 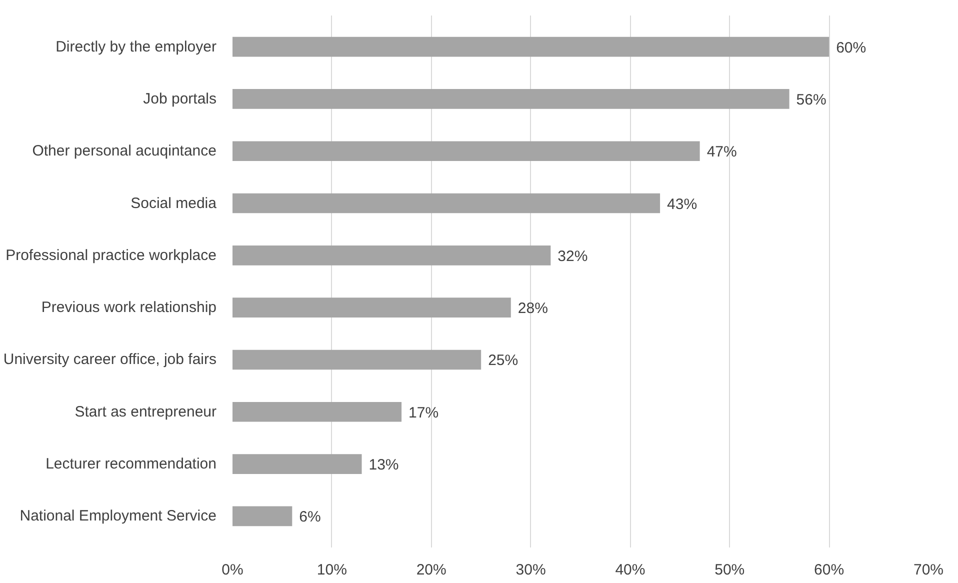 What do you see at coordinates (431, 570) in the screenshot?
I see `x-tick-label: 20%` at bounding box center [431, 570].